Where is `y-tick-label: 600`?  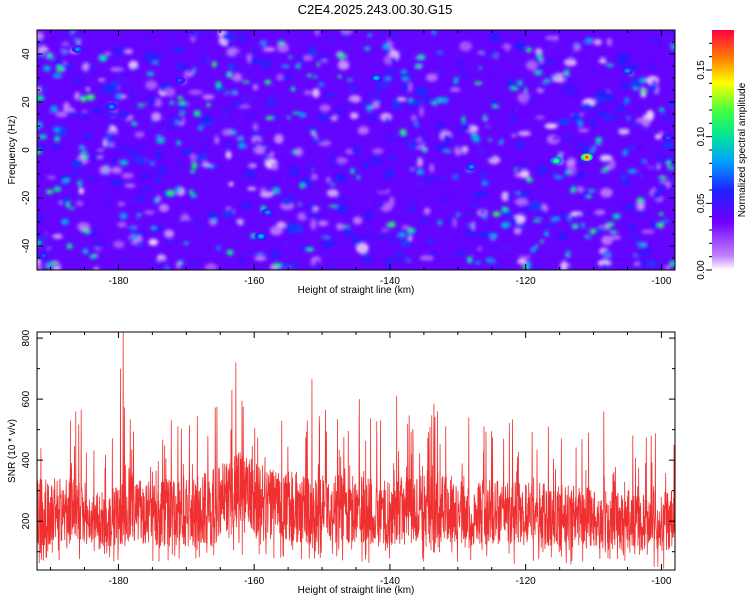
y-tick-label: 600 is located at coordinates (26, 398).